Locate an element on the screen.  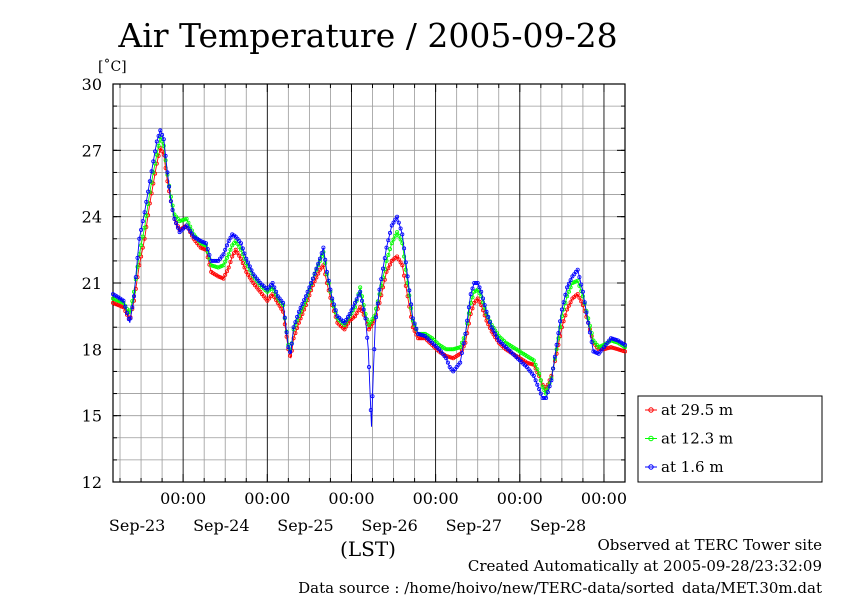
y-tick-label: 27 is located at coordinates (92, 150).